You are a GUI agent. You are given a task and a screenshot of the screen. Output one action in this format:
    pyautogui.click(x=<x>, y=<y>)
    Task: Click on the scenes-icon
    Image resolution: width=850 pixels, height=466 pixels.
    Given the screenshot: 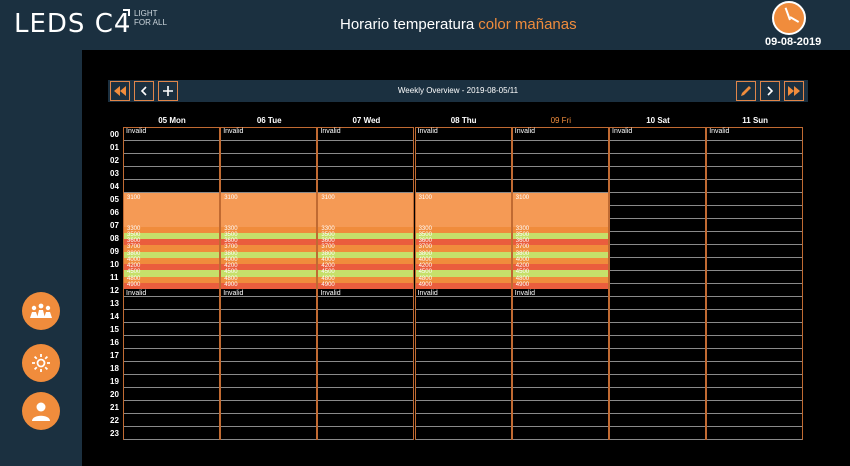 What is the action you would take?
    pyautogui.click(x=41, y=311)
    